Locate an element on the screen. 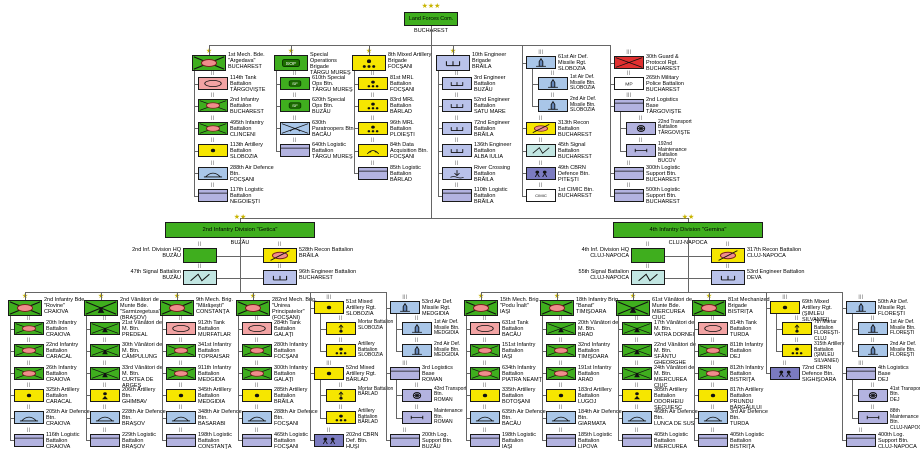  unit-location: SLOBOZIA is located at coordinates (371, 355).